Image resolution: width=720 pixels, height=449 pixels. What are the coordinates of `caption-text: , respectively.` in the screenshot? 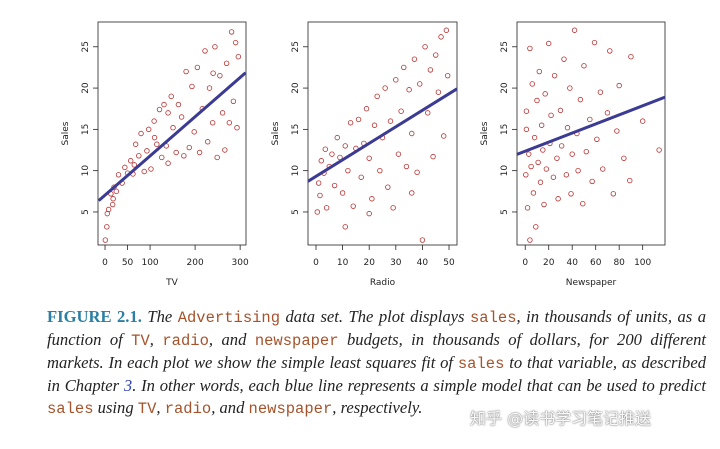 It's located at (377, 407).